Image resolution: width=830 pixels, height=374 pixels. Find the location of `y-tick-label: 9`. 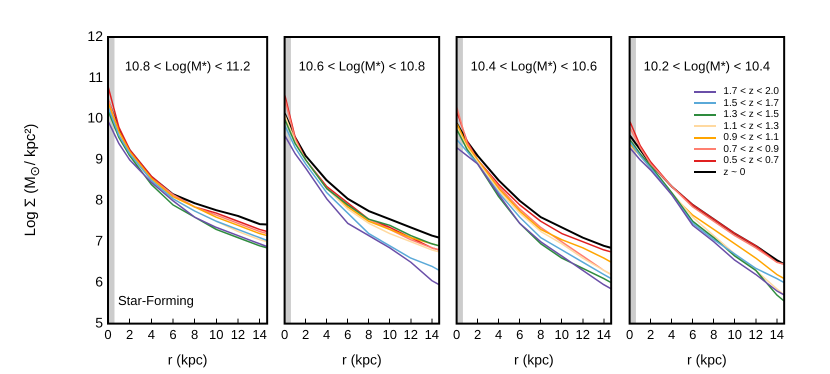

y-tick-label: 9 is located at coordinates (99, 158).